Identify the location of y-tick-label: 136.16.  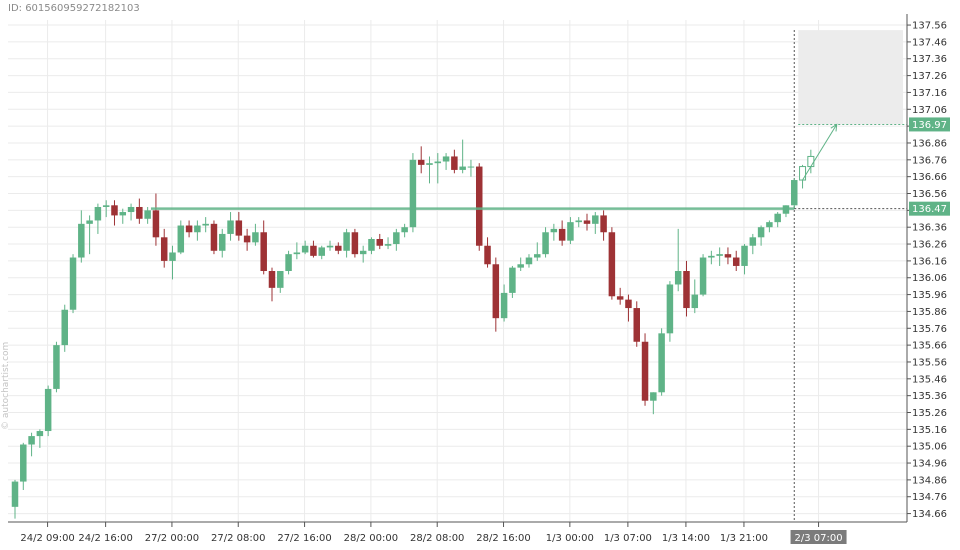
(929, 261).